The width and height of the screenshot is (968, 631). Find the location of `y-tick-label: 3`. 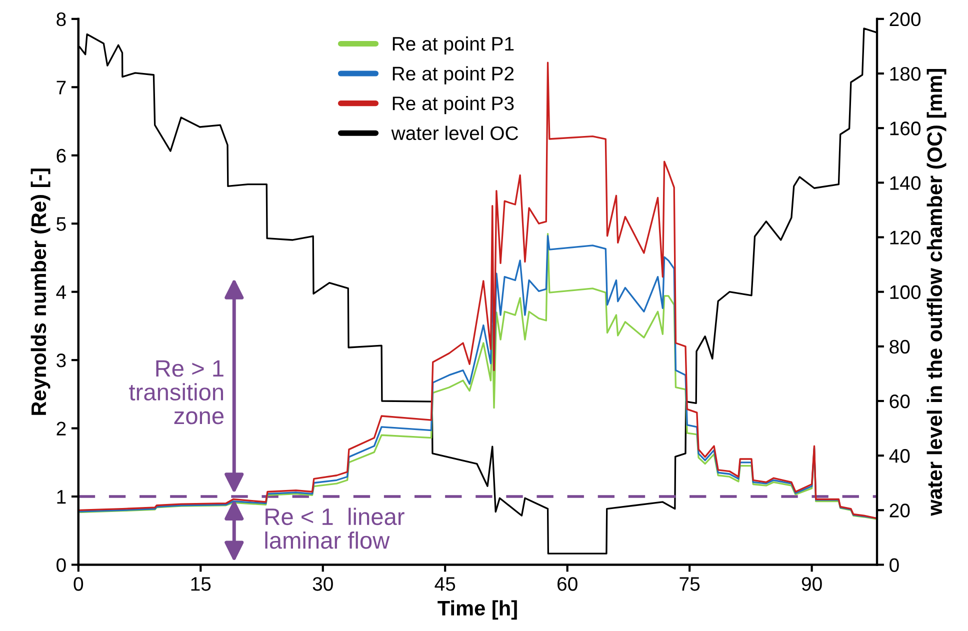

y-tick-label: 3 is located at coordinates (61, 361).